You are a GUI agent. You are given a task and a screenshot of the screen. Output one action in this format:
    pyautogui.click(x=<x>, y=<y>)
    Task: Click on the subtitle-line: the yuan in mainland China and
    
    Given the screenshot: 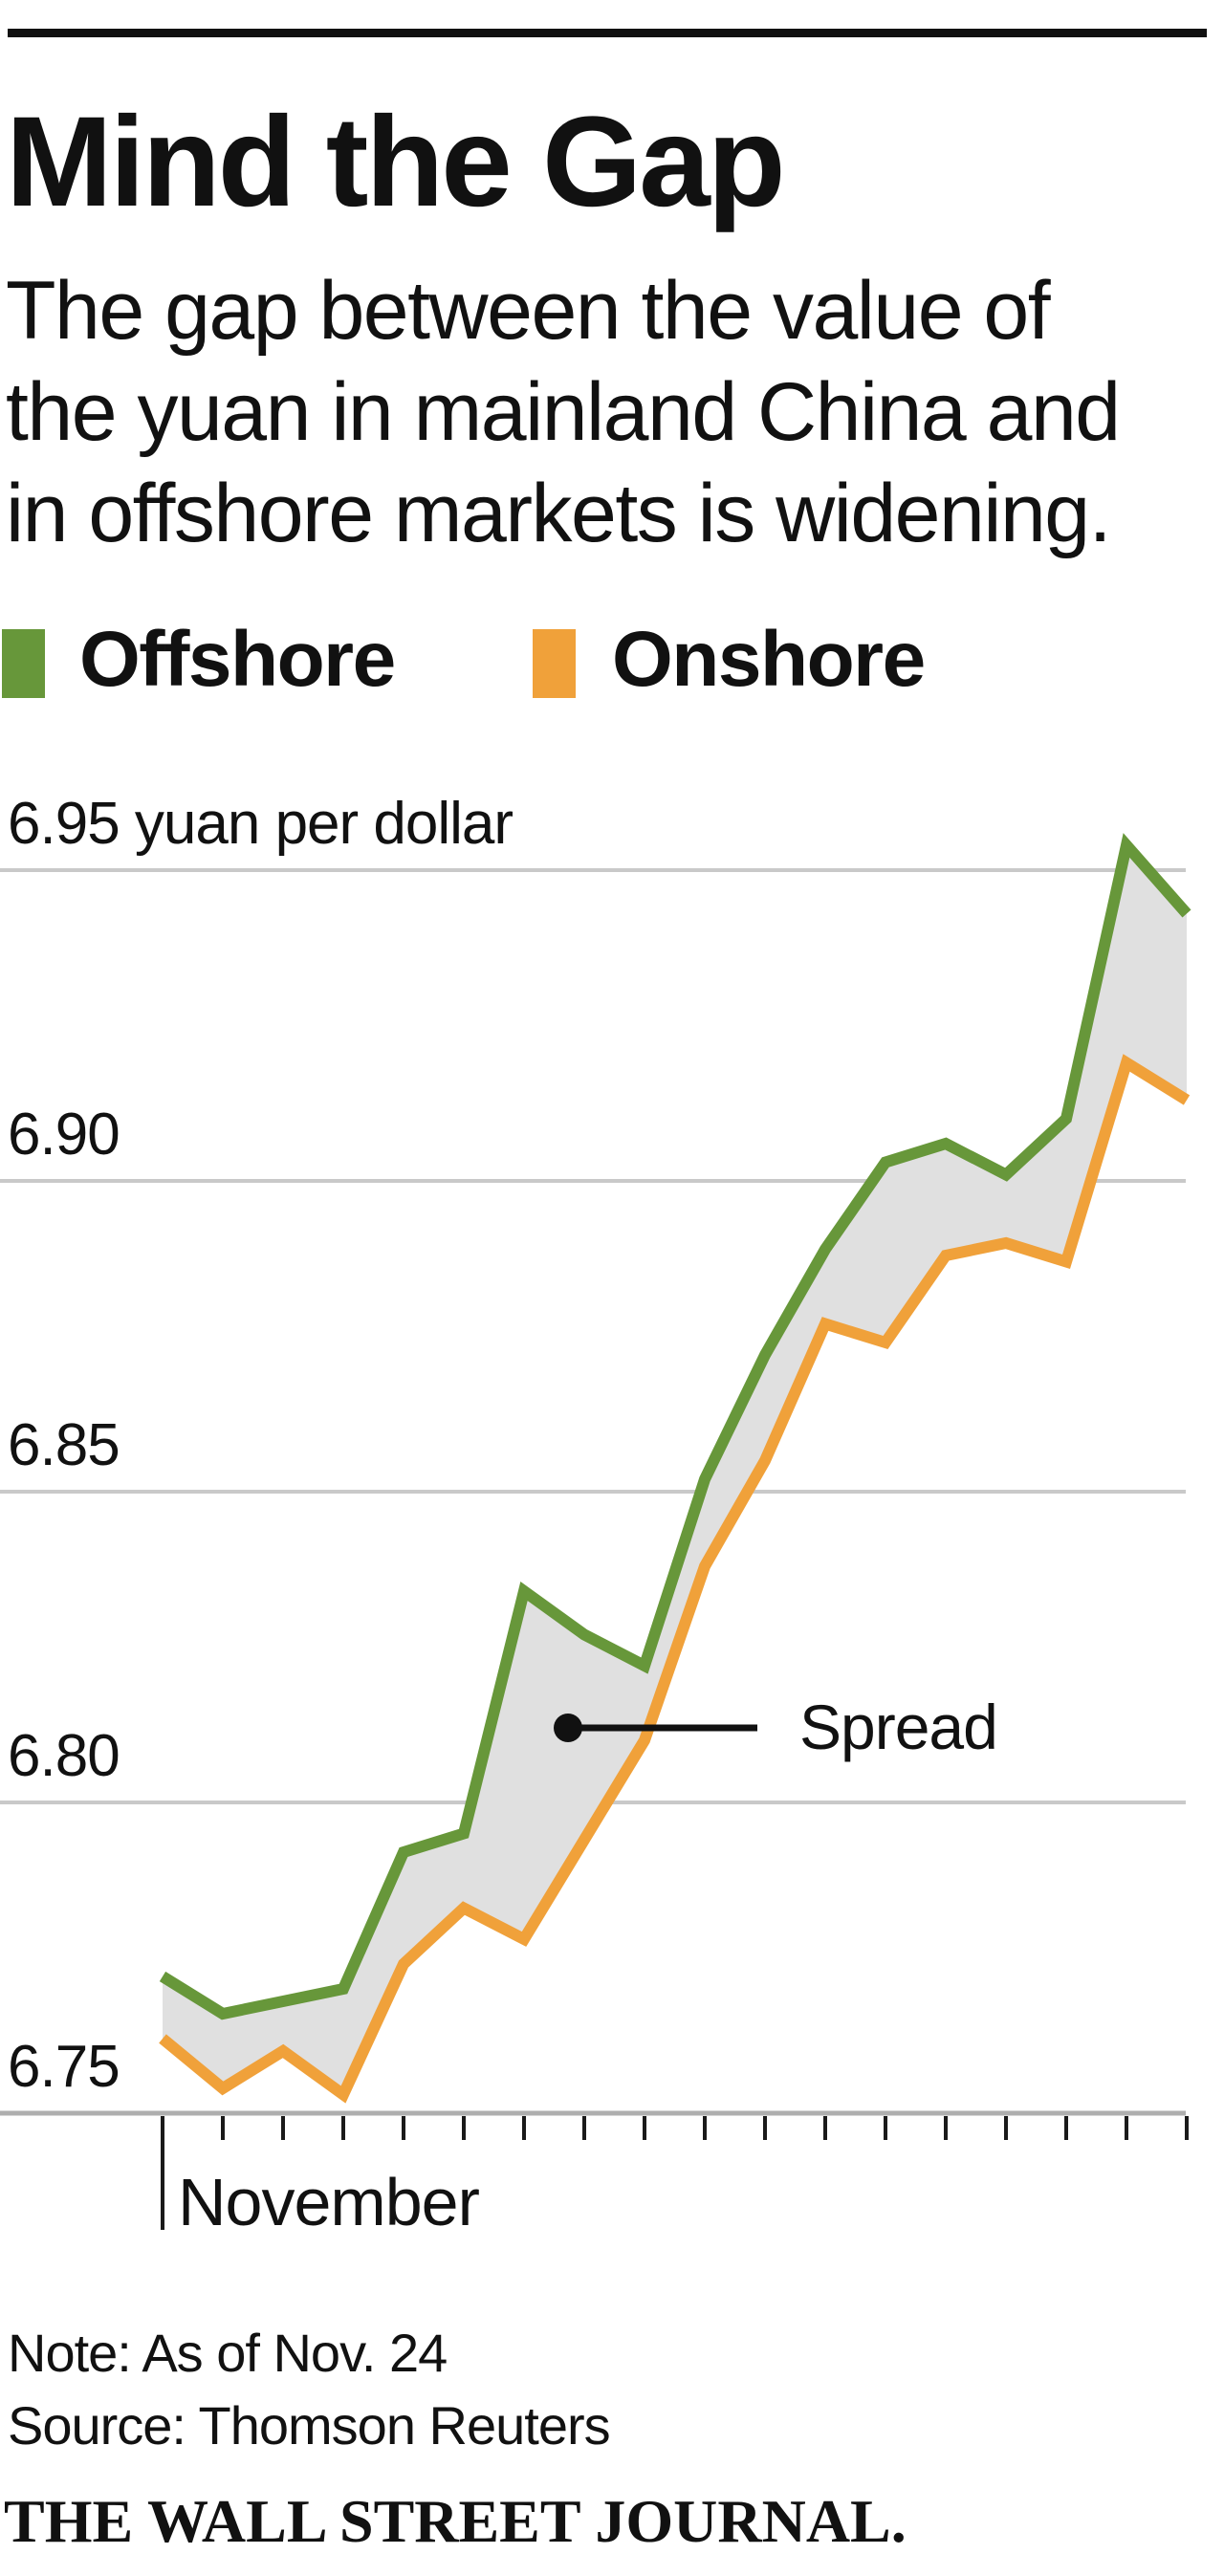 What is the action you would take?
    pyautogui.click(x=563, y=412)
    